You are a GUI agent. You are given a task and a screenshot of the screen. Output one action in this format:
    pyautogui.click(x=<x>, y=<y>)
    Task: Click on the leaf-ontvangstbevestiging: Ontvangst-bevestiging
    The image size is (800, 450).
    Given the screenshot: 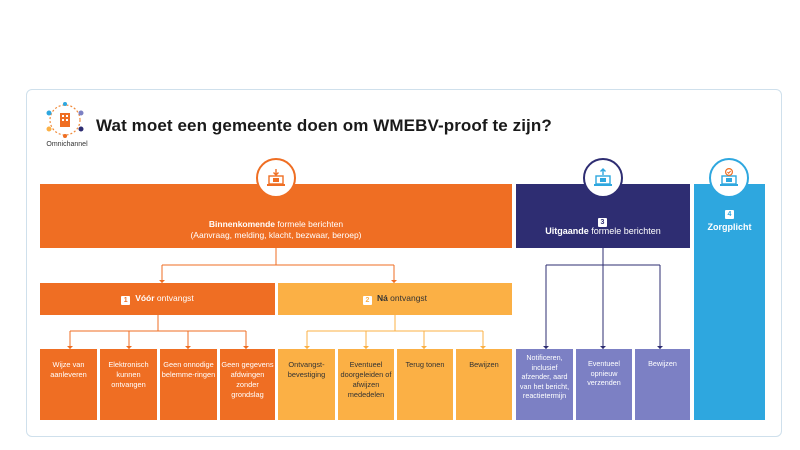 What is the action you would take?
    pyautogui.click(x=306, y=384)
    